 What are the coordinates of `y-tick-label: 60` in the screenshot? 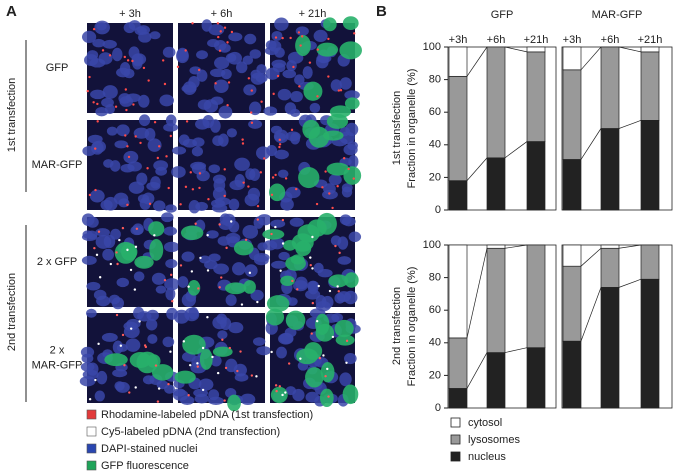 It's located at (435, 310).